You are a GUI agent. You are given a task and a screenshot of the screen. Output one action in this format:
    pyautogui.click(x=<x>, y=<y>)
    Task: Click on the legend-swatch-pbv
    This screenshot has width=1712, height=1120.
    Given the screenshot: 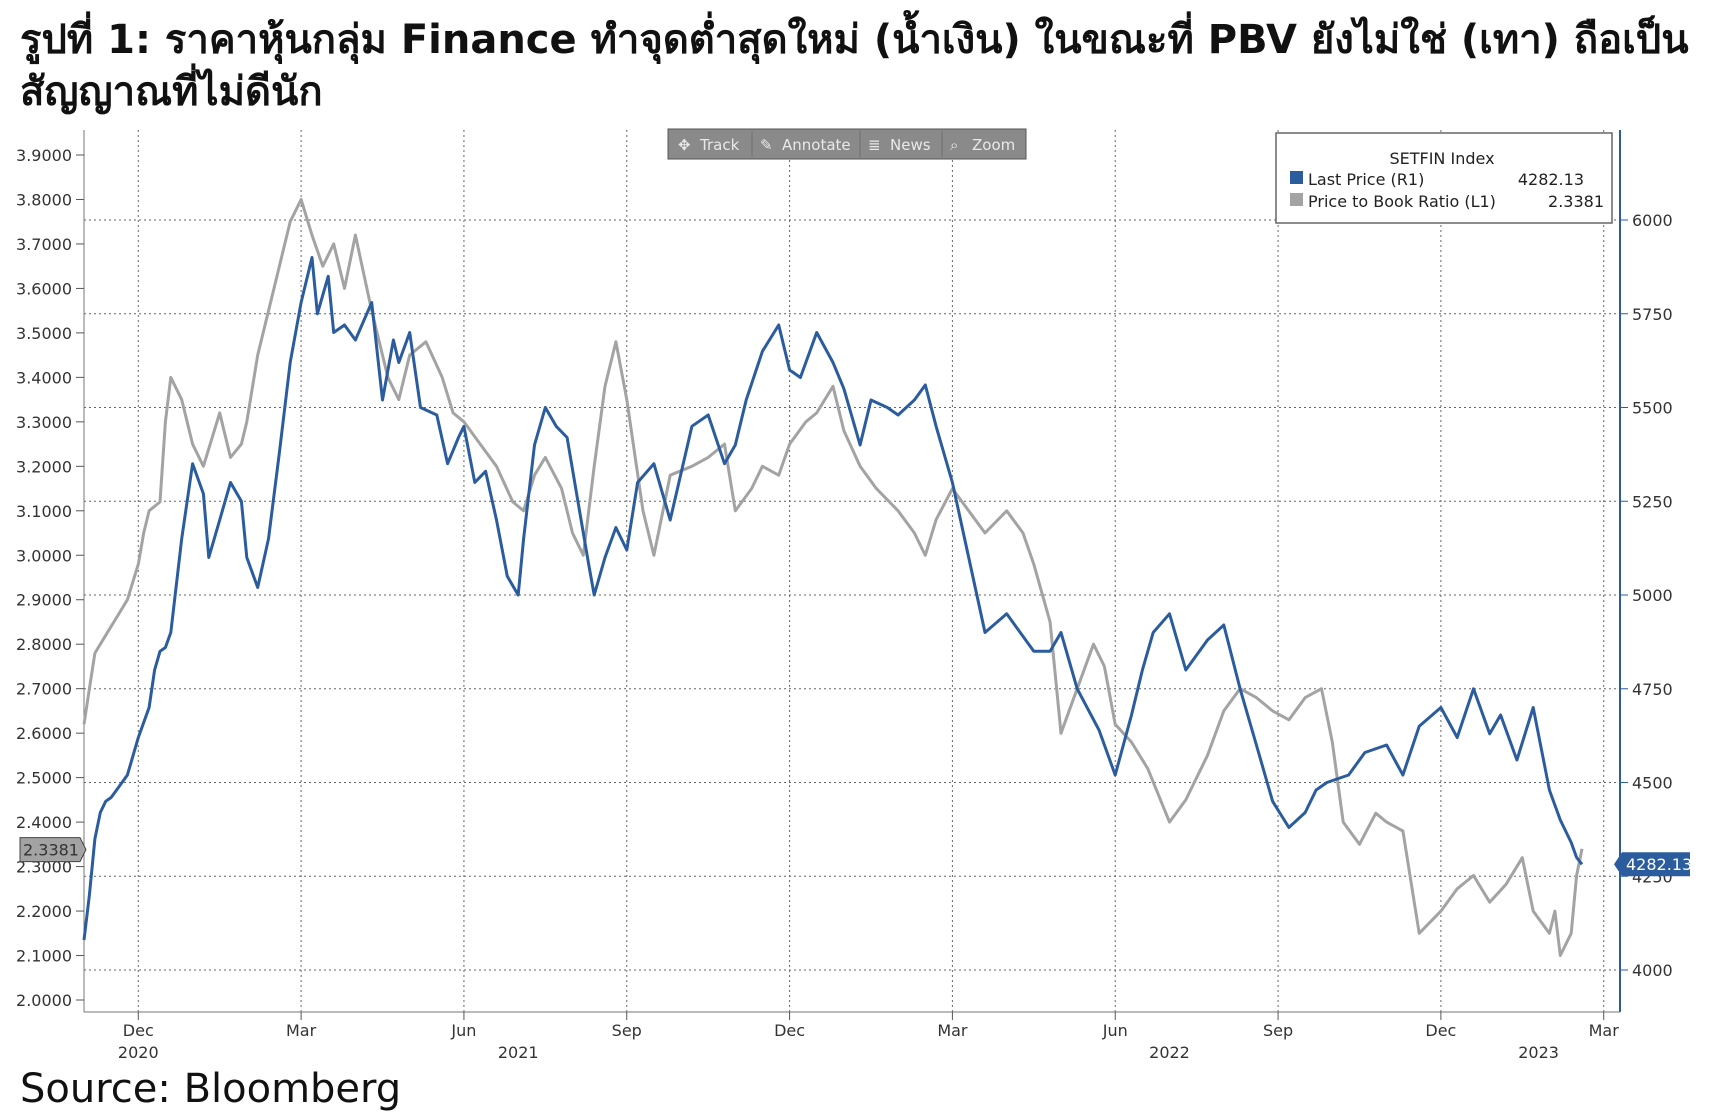 What is the action you would take?
    pyautogui.click(x=1296, y=199)
    